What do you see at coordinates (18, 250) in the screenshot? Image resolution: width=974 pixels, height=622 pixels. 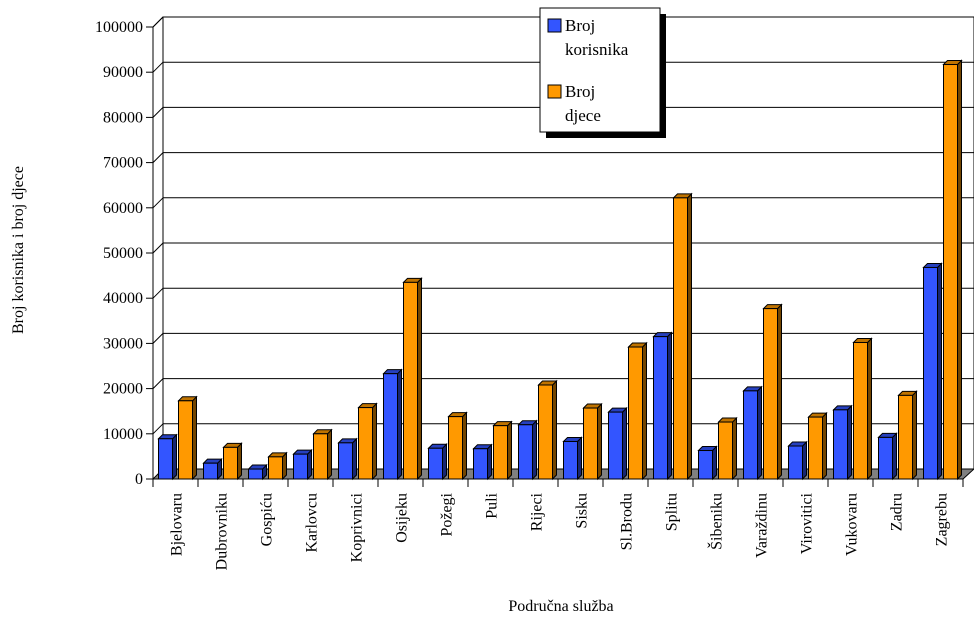 I see `y-axis-title: Broj korisnika i broj djece` at bounding box center [18, 250].